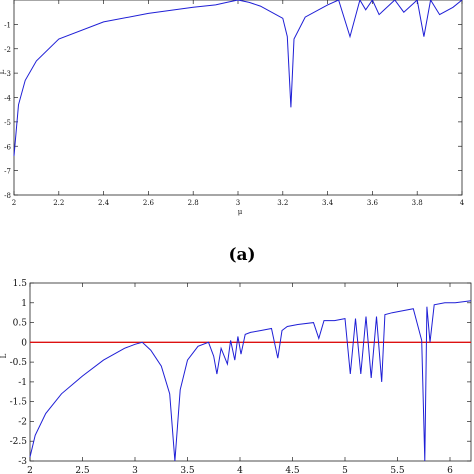 This screenshot has height=474, width=474. Describe the element at coordinates (193, 203) in the screenshot. I see `x-tick-label: 2.8` at that location.